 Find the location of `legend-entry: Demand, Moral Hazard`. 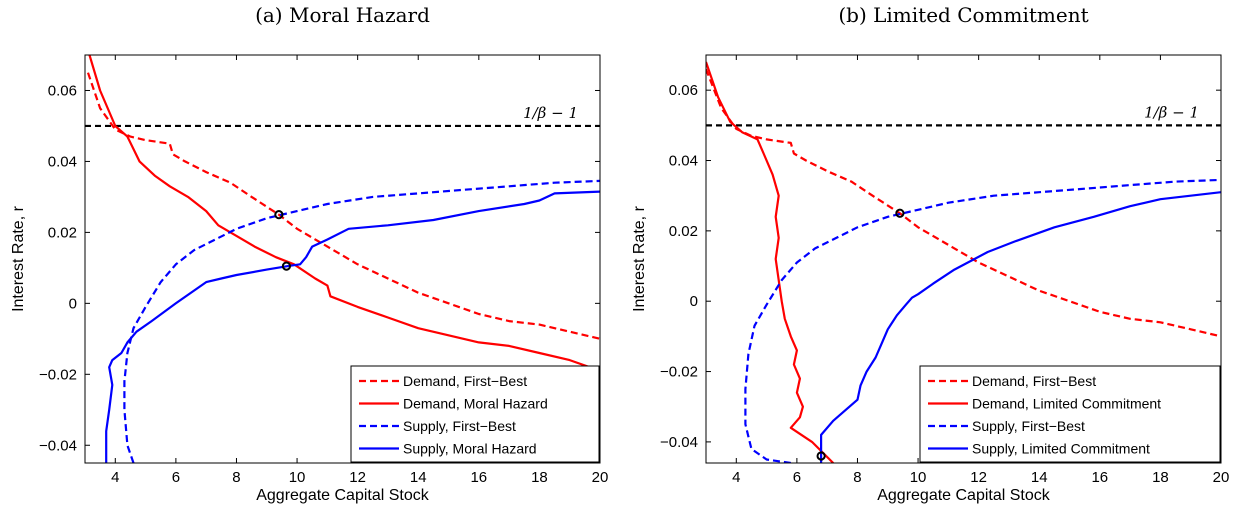

legend-entry: Demand, Moral Hazard is located at coordinates (475, 404).